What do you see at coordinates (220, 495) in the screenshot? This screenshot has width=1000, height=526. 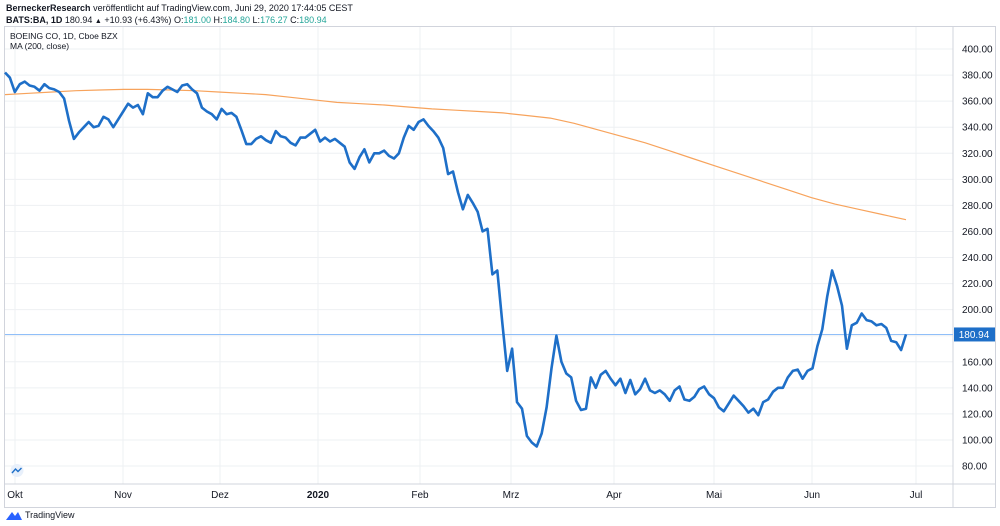 I see `x-tick-label: Dez` at bounding box center [220, 495].